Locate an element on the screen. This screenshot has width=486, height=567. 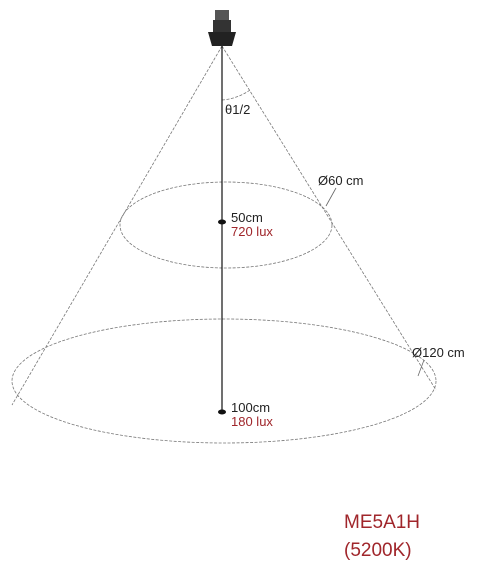
diameter-label: Ø60 cm is located at coordinates (341, 180).